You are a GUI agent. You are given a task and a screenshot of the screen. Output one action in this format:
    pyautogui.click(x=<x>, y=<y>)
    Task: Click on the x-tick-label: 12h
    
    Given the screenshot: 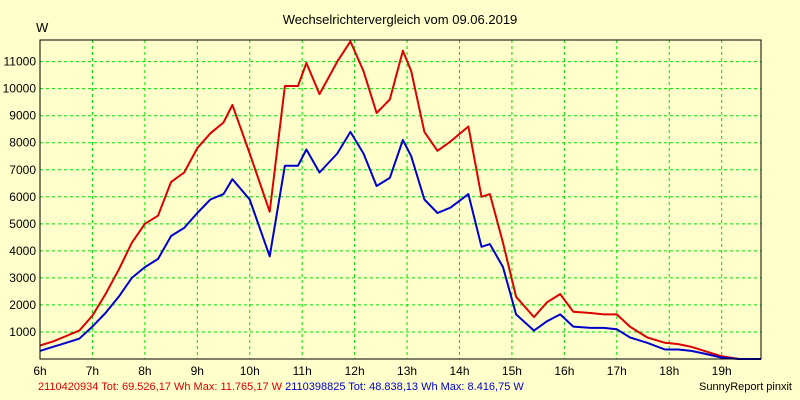 What is the action you would take?
    pyautogui.click(x=355, y=371)
    